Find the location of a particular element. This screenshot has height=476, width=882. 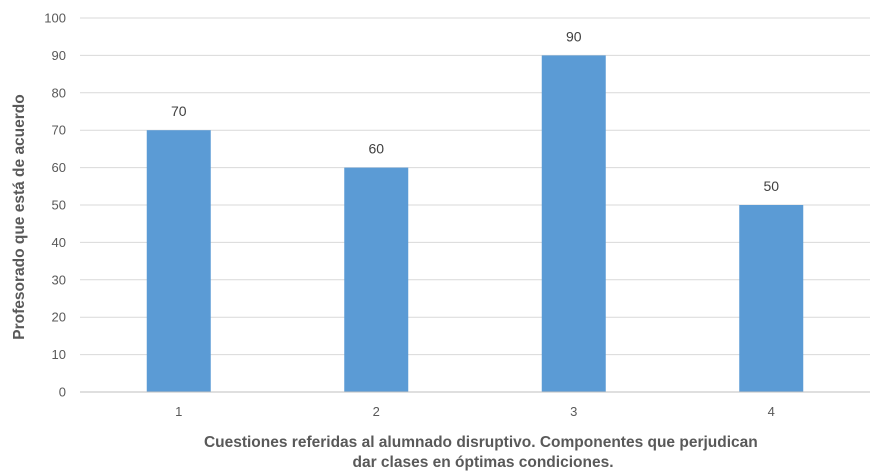

y-tick-label: 40 is located at coordinates (59, 242).